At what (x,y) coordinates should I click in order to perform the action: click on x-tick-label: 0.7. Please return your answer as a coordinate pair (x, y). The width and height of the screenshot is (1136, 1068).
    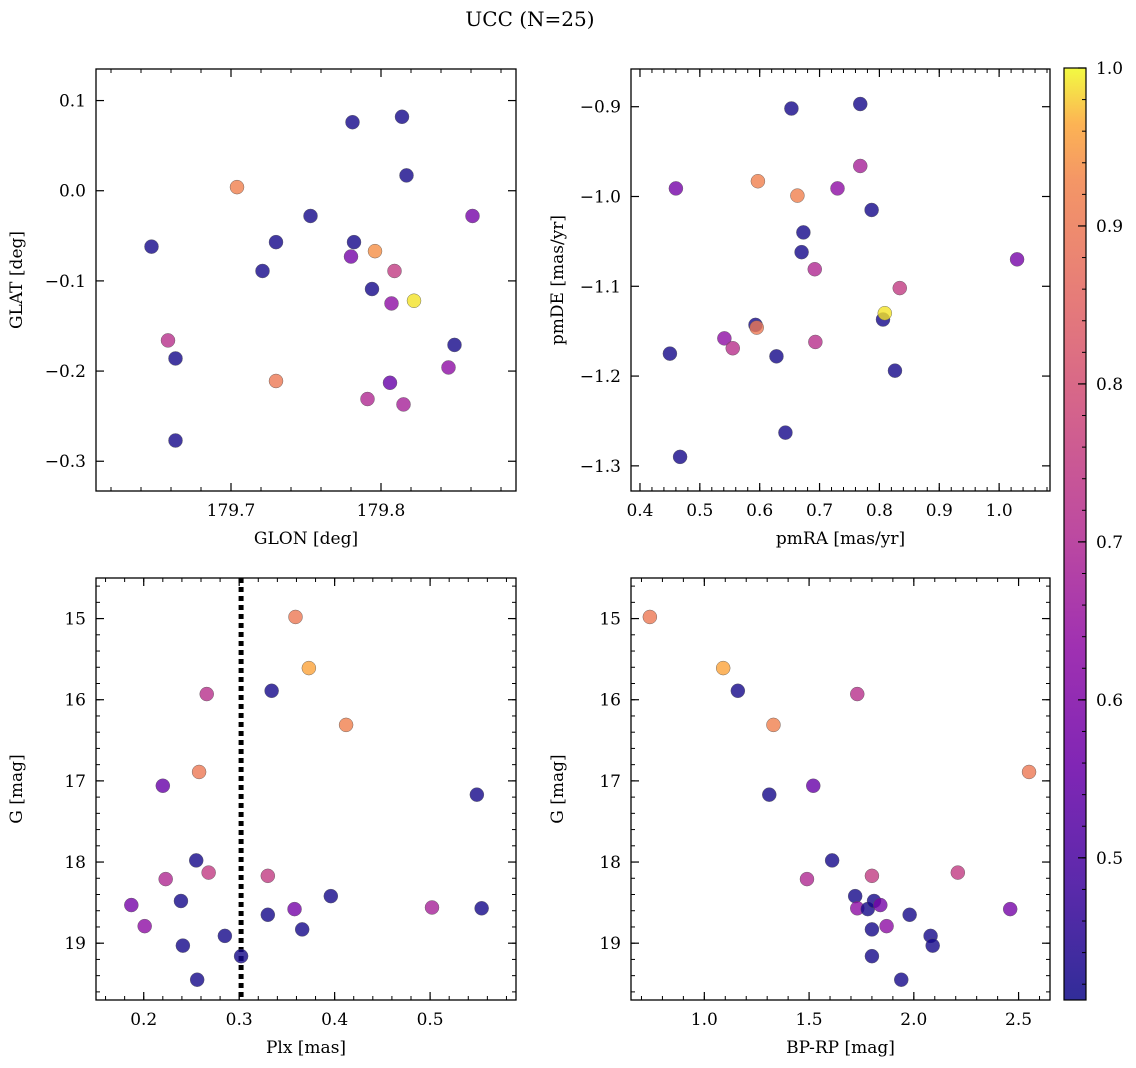
    Looking at the image, I should click on (819, 511).